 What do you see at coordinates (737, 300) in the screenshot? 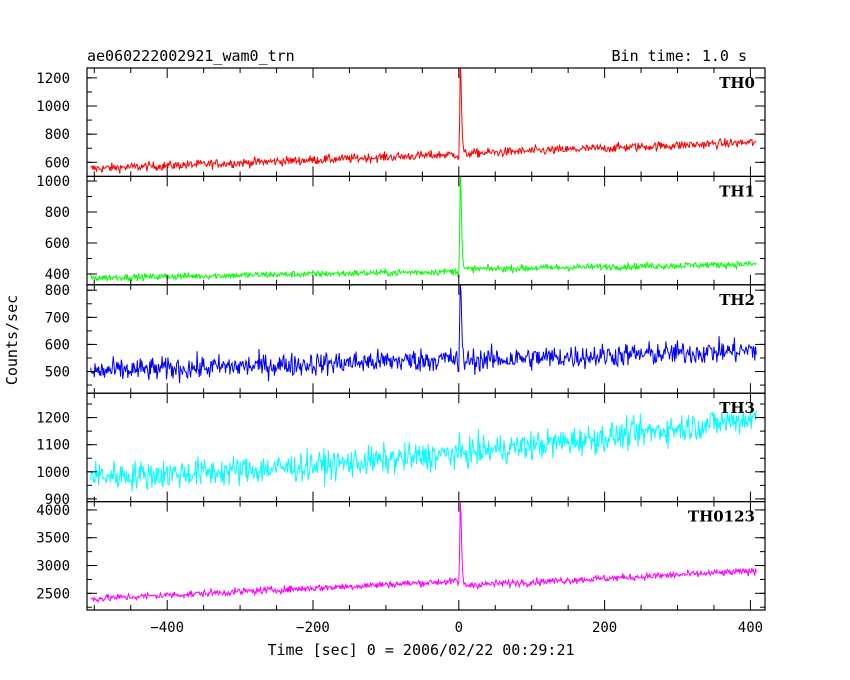
I see `panel-name-th2: TH2` at bounding box center [737, 300].